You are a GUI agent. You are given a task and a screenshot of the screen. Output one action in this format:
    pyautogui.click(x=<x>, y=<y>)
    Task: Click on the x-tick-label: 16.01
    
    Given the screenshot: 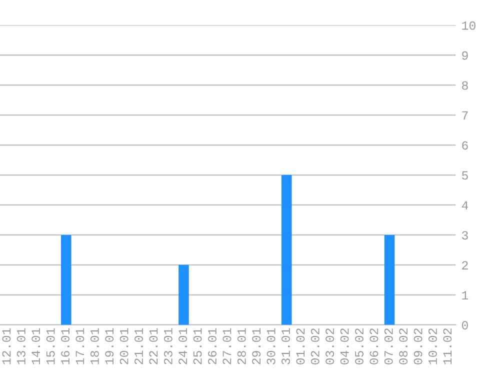 What is the action you would take?
    pyautogui.click(x=65, y=346)
    